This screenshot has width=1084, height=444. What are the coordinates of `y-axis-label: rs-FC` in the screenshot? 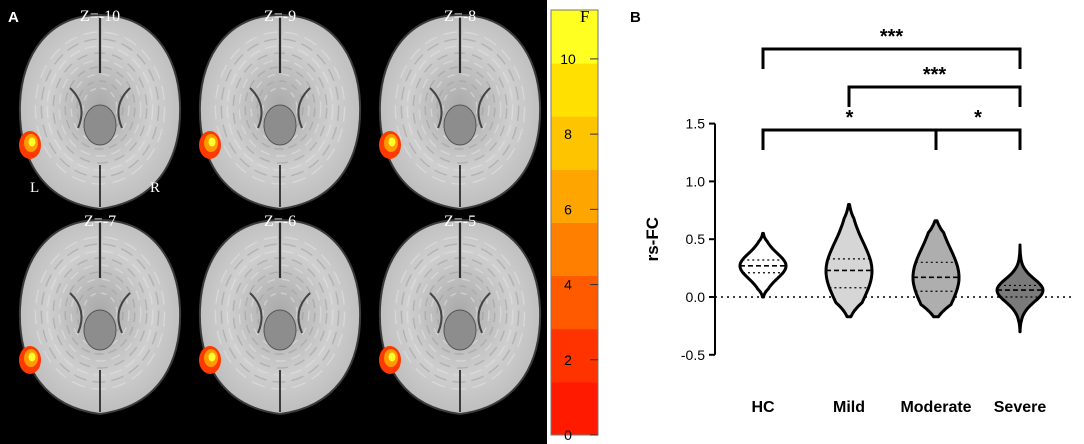 It's located at (652, 239).